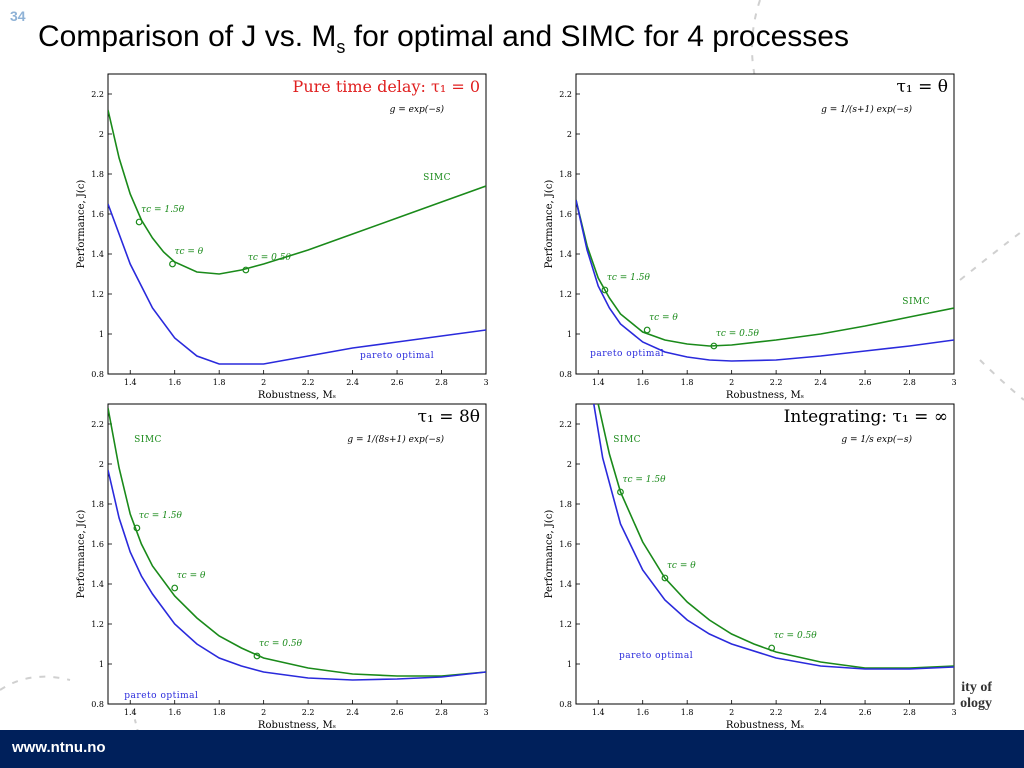  I want to click on chart-title: τ₁ = 8θ, so click(449, 417).